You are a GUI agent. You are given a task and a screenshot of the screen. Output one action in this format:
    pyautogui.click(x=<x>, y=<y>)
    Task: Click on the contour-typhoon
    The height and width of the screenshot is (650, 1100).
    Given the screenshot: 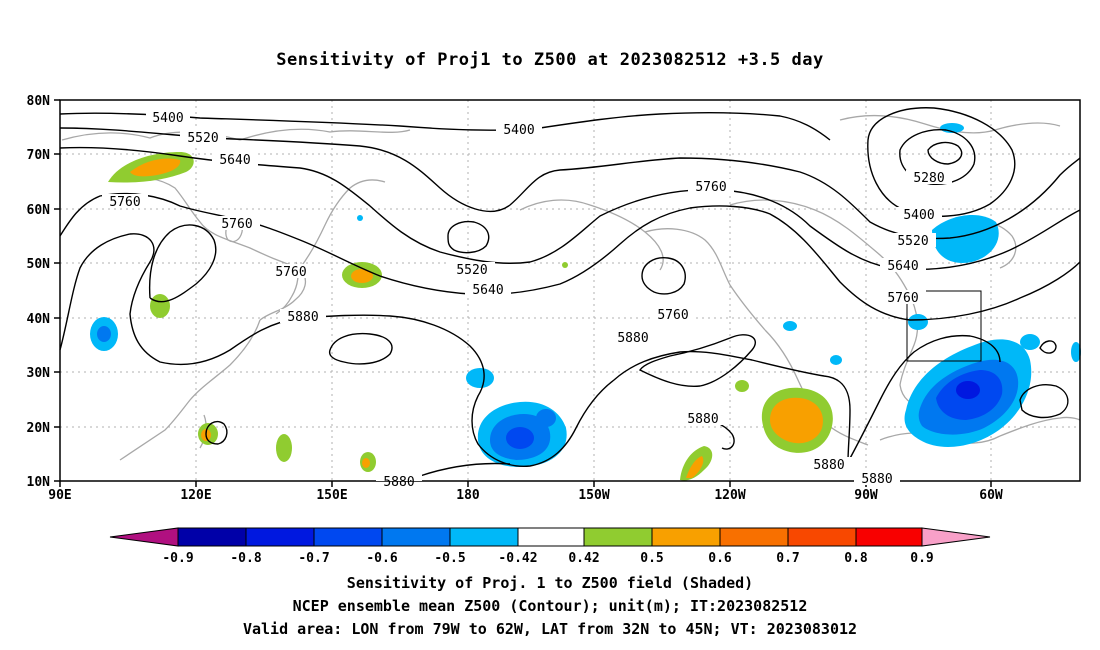 What is the action you would take?
    pyautogui.click(x=216, y=432)
    